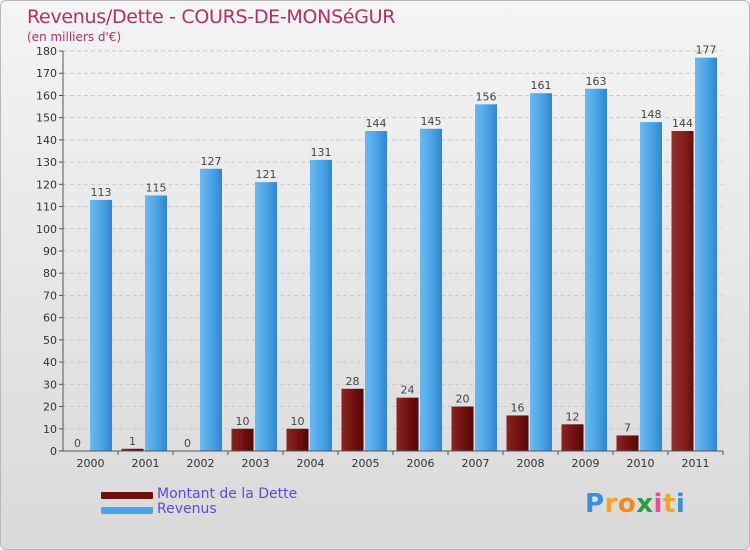 This screenshot has height=550, width=750. What do you see at coordinates (641, 463) in the screenshot?
I see `x-tick-label-2010: 2010` at bounding box center [641, 463].